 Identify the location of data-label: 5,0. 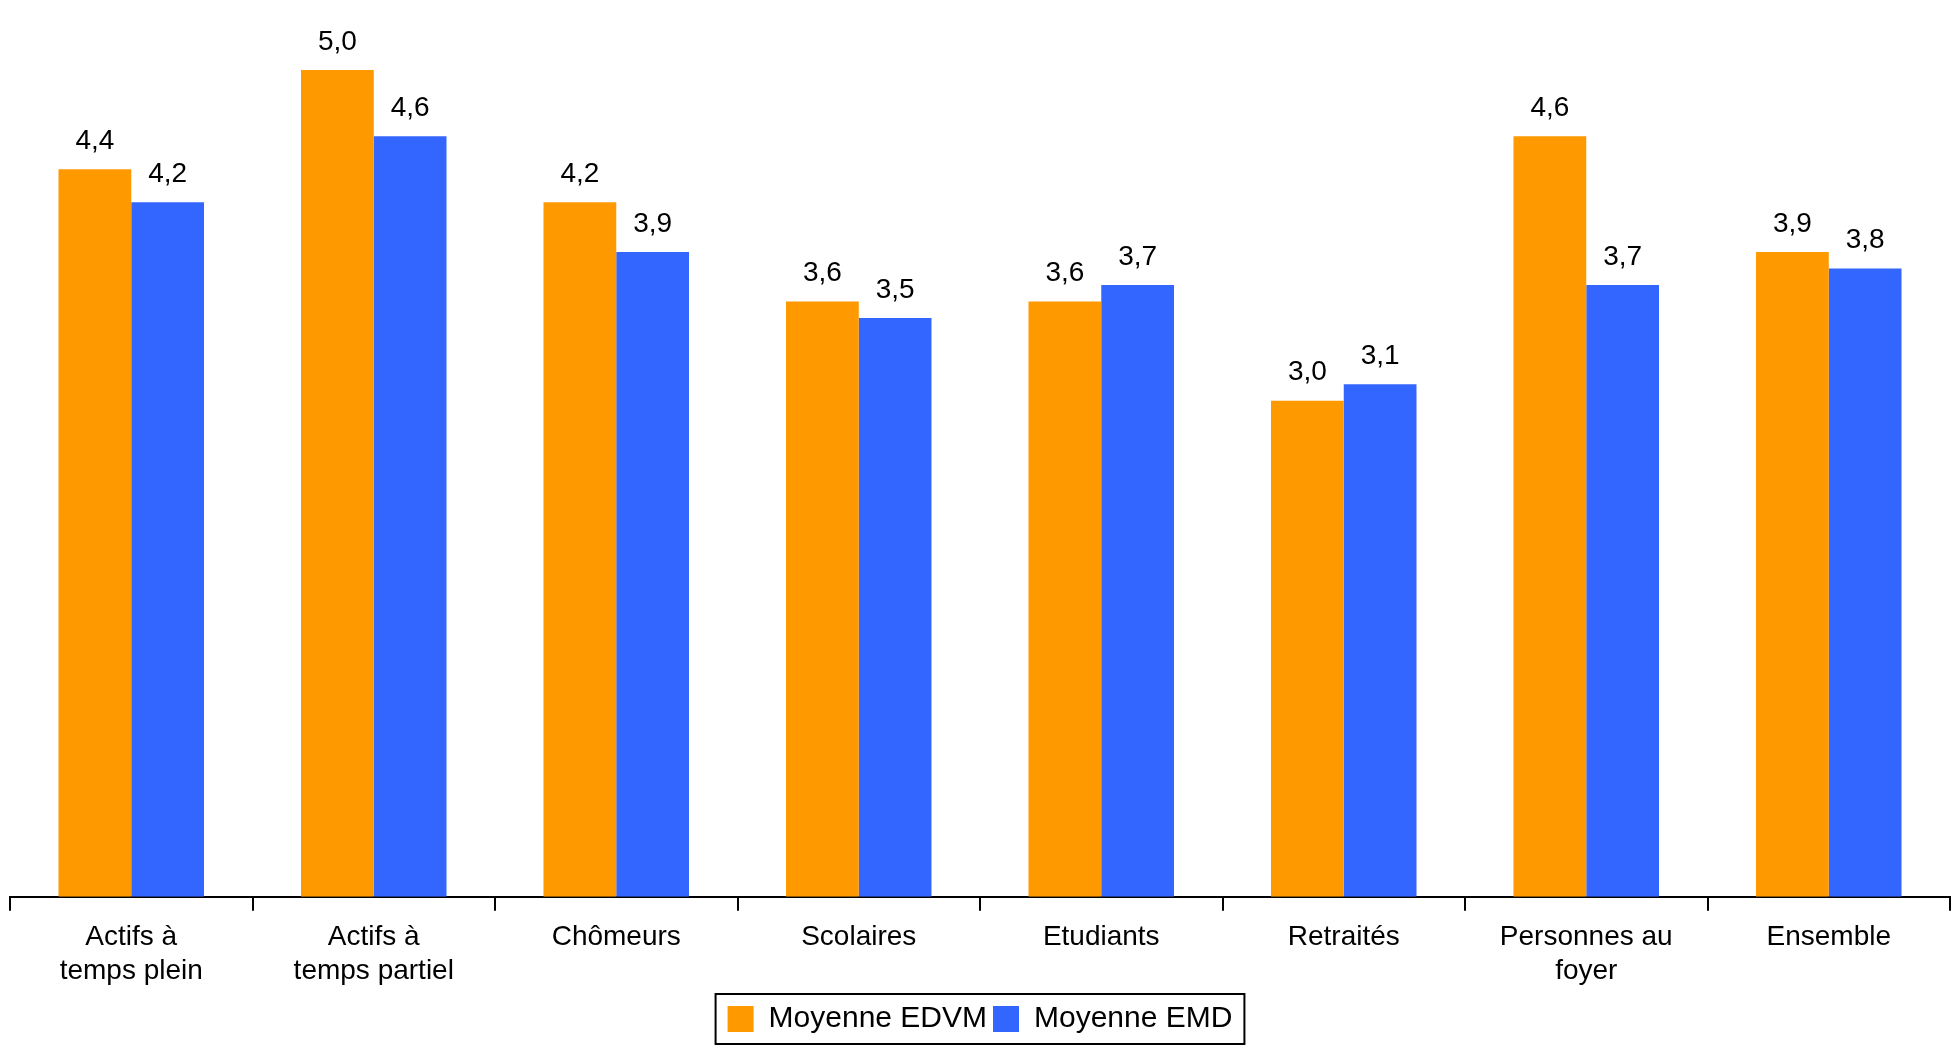
(337, 40).